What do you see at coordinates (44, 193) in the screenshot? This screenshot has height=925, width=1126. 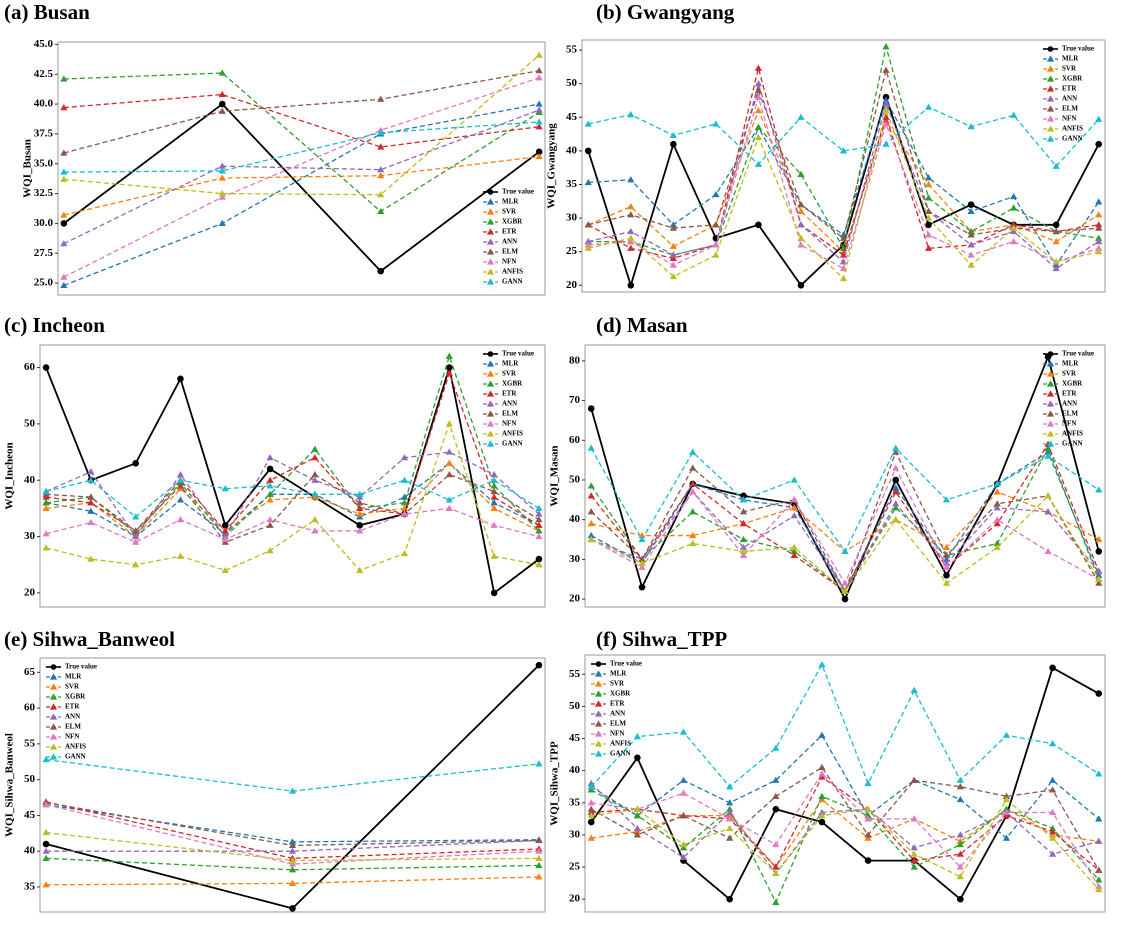 I see `y-tick-label: 32.5` at bounding box center [44, 193].